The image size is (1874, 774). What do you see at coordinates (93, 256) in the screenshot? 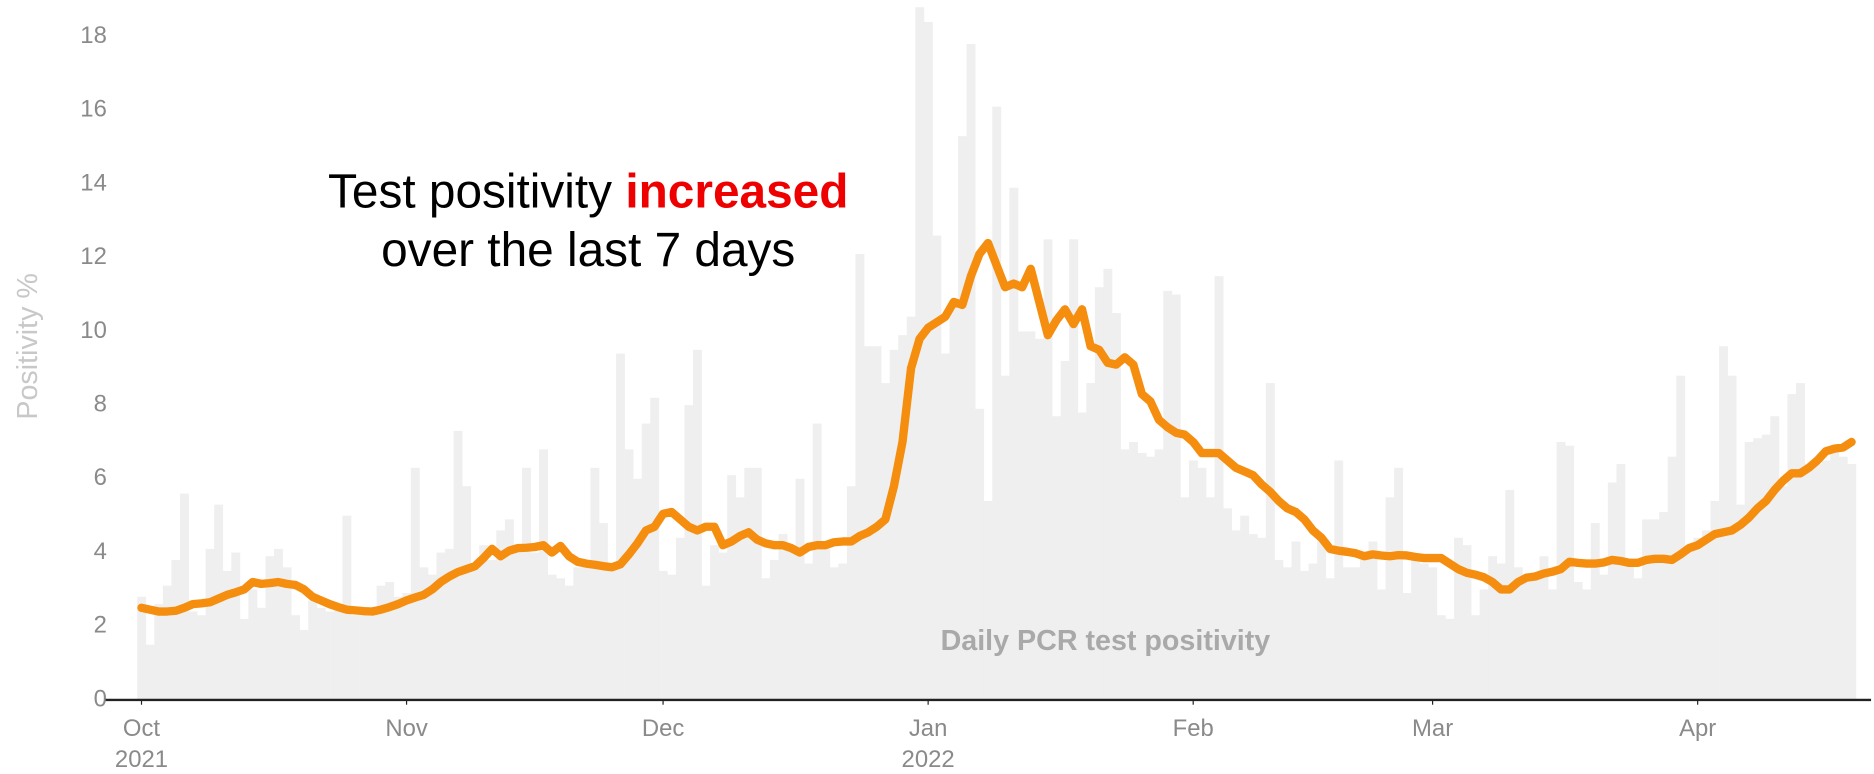
I see `y-tick-label: 12` at bounding box center [93, 256].